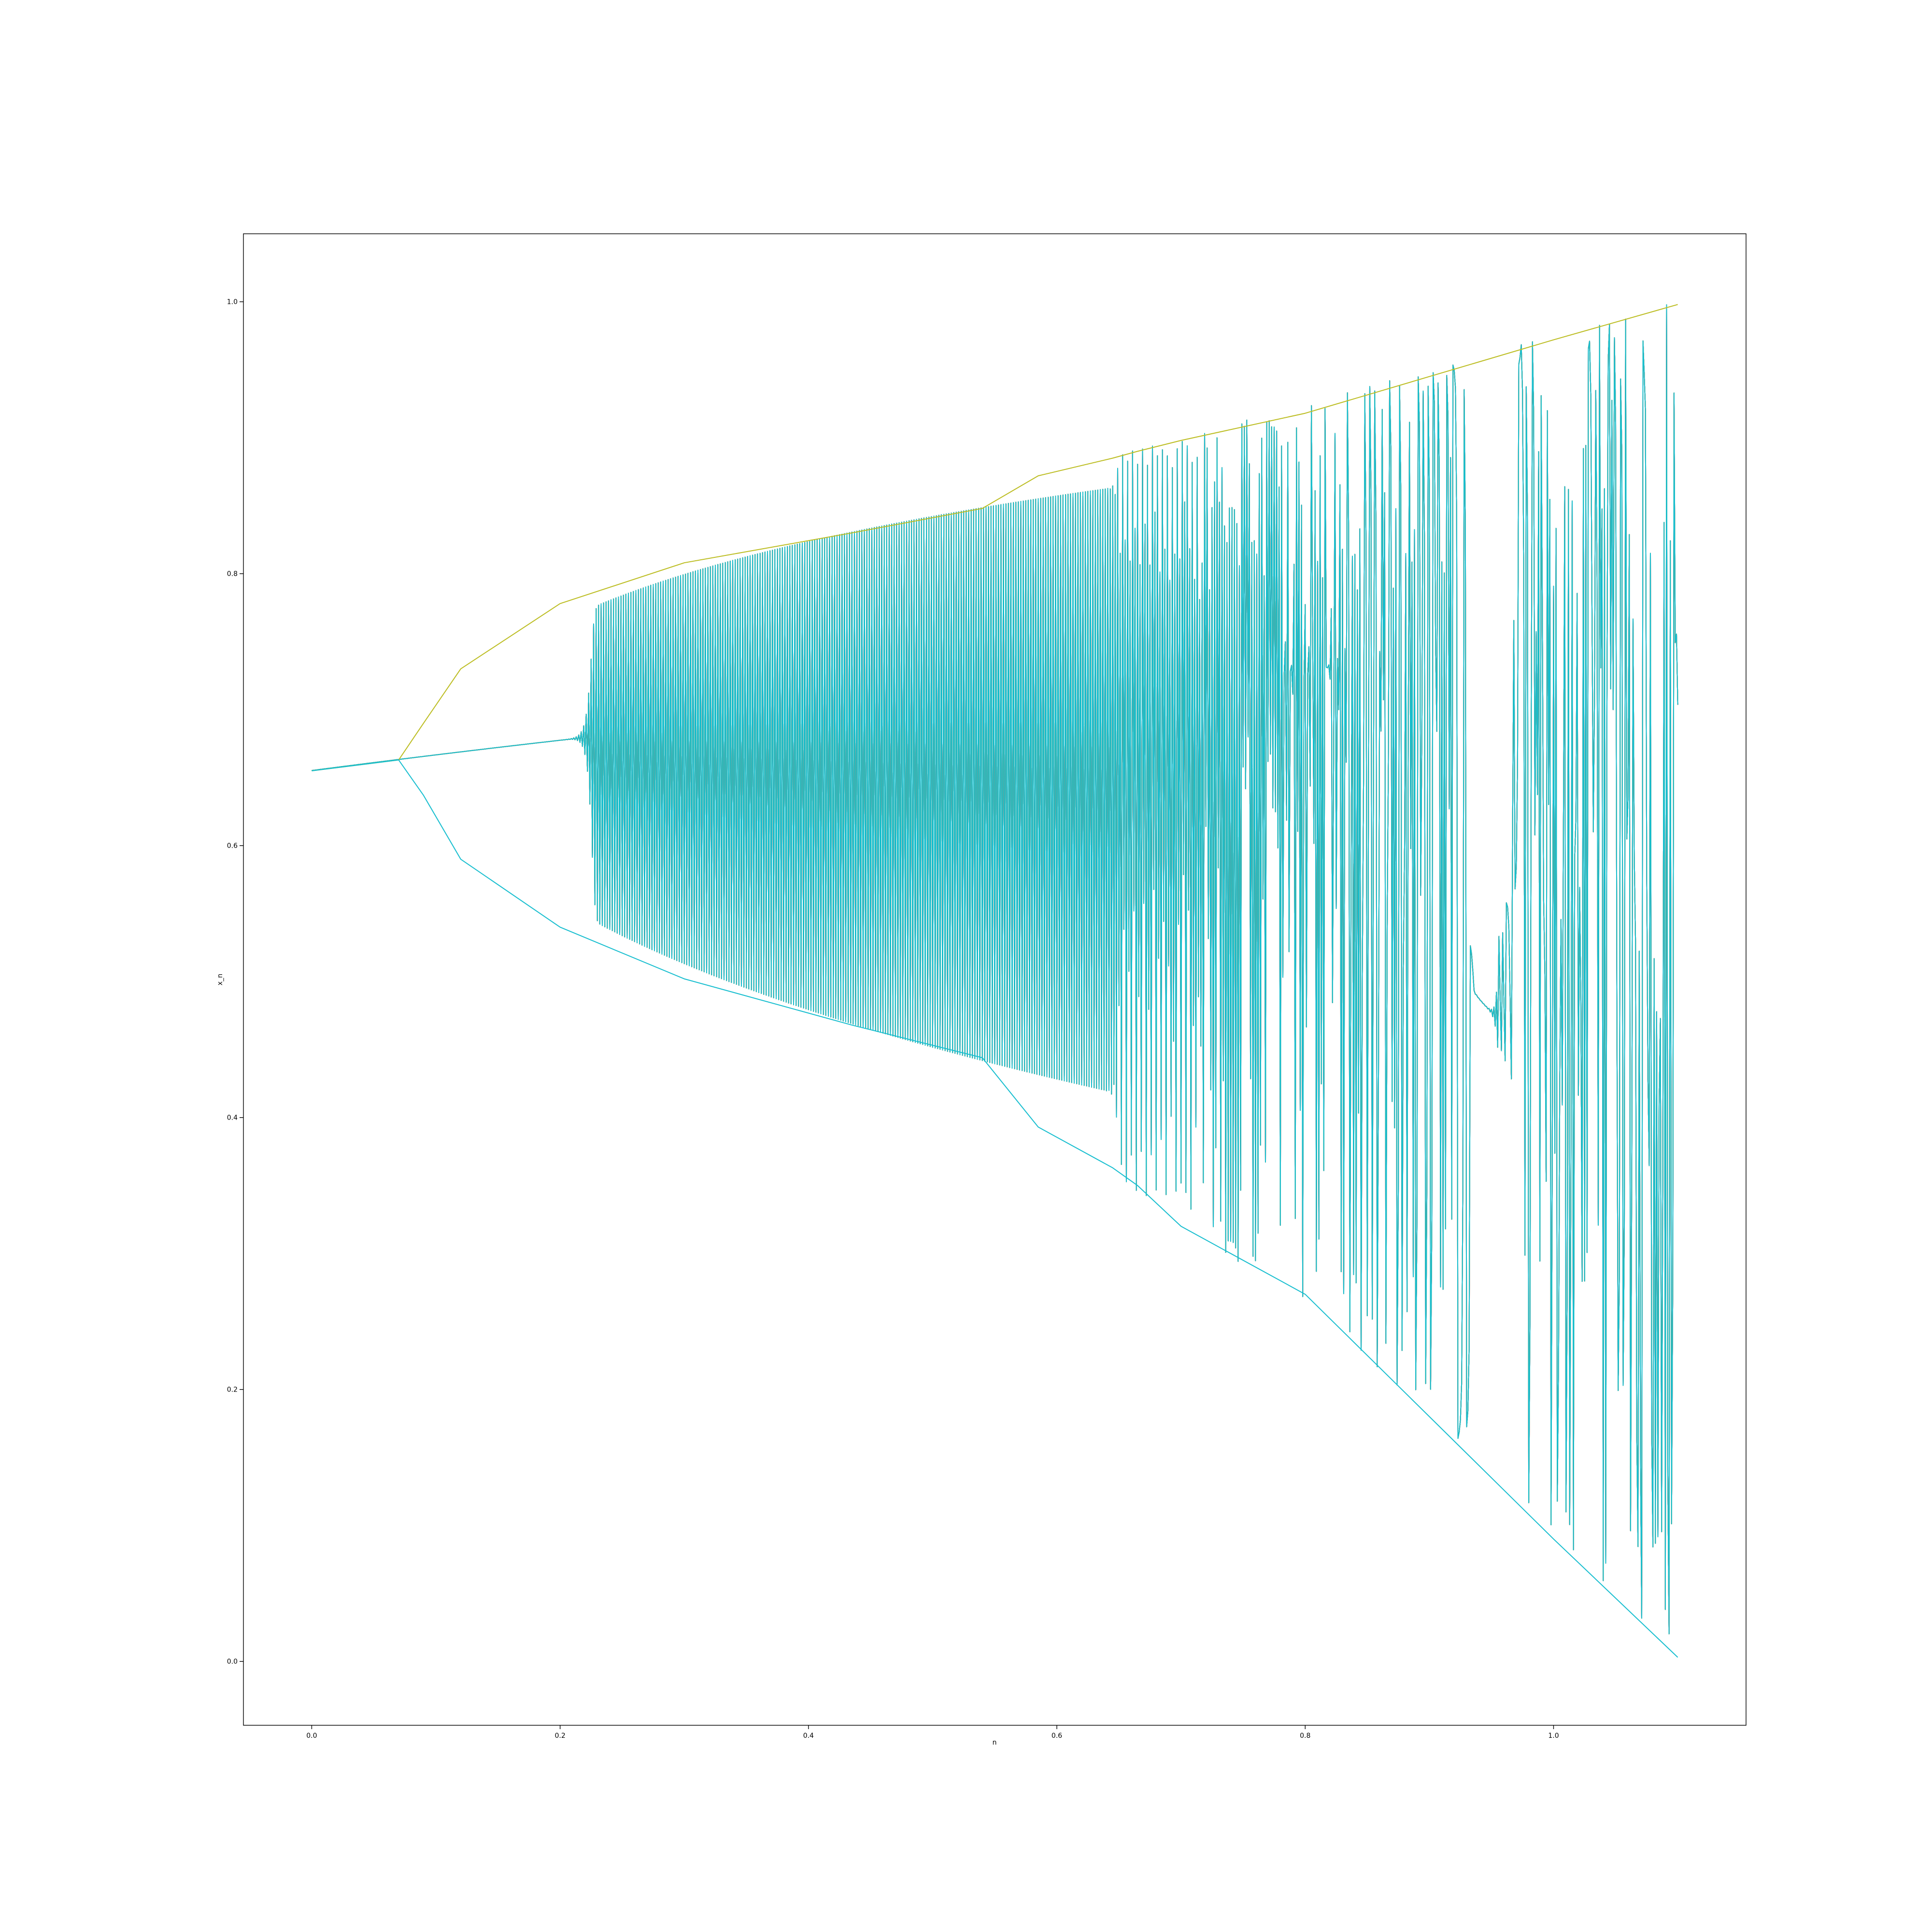 Image resolution: width=1932 pixels, height=1932 pixels. Describe the element at coordinates (995, 1743) in the screenshot. I see `x-axis-label: n` at that location.